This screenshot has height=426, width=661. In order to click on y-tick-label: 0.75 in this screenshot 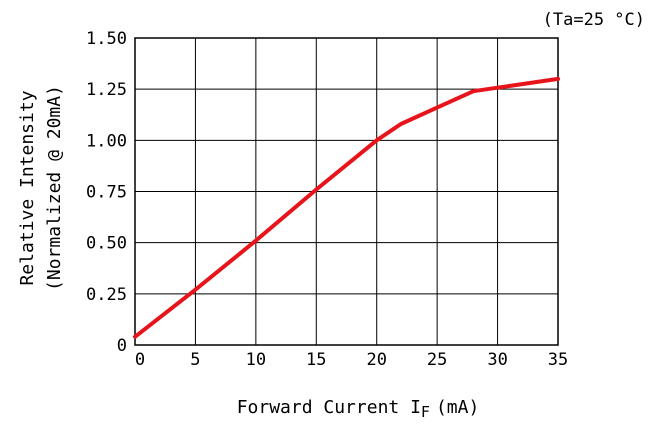, I will do `click(106, 193)`.